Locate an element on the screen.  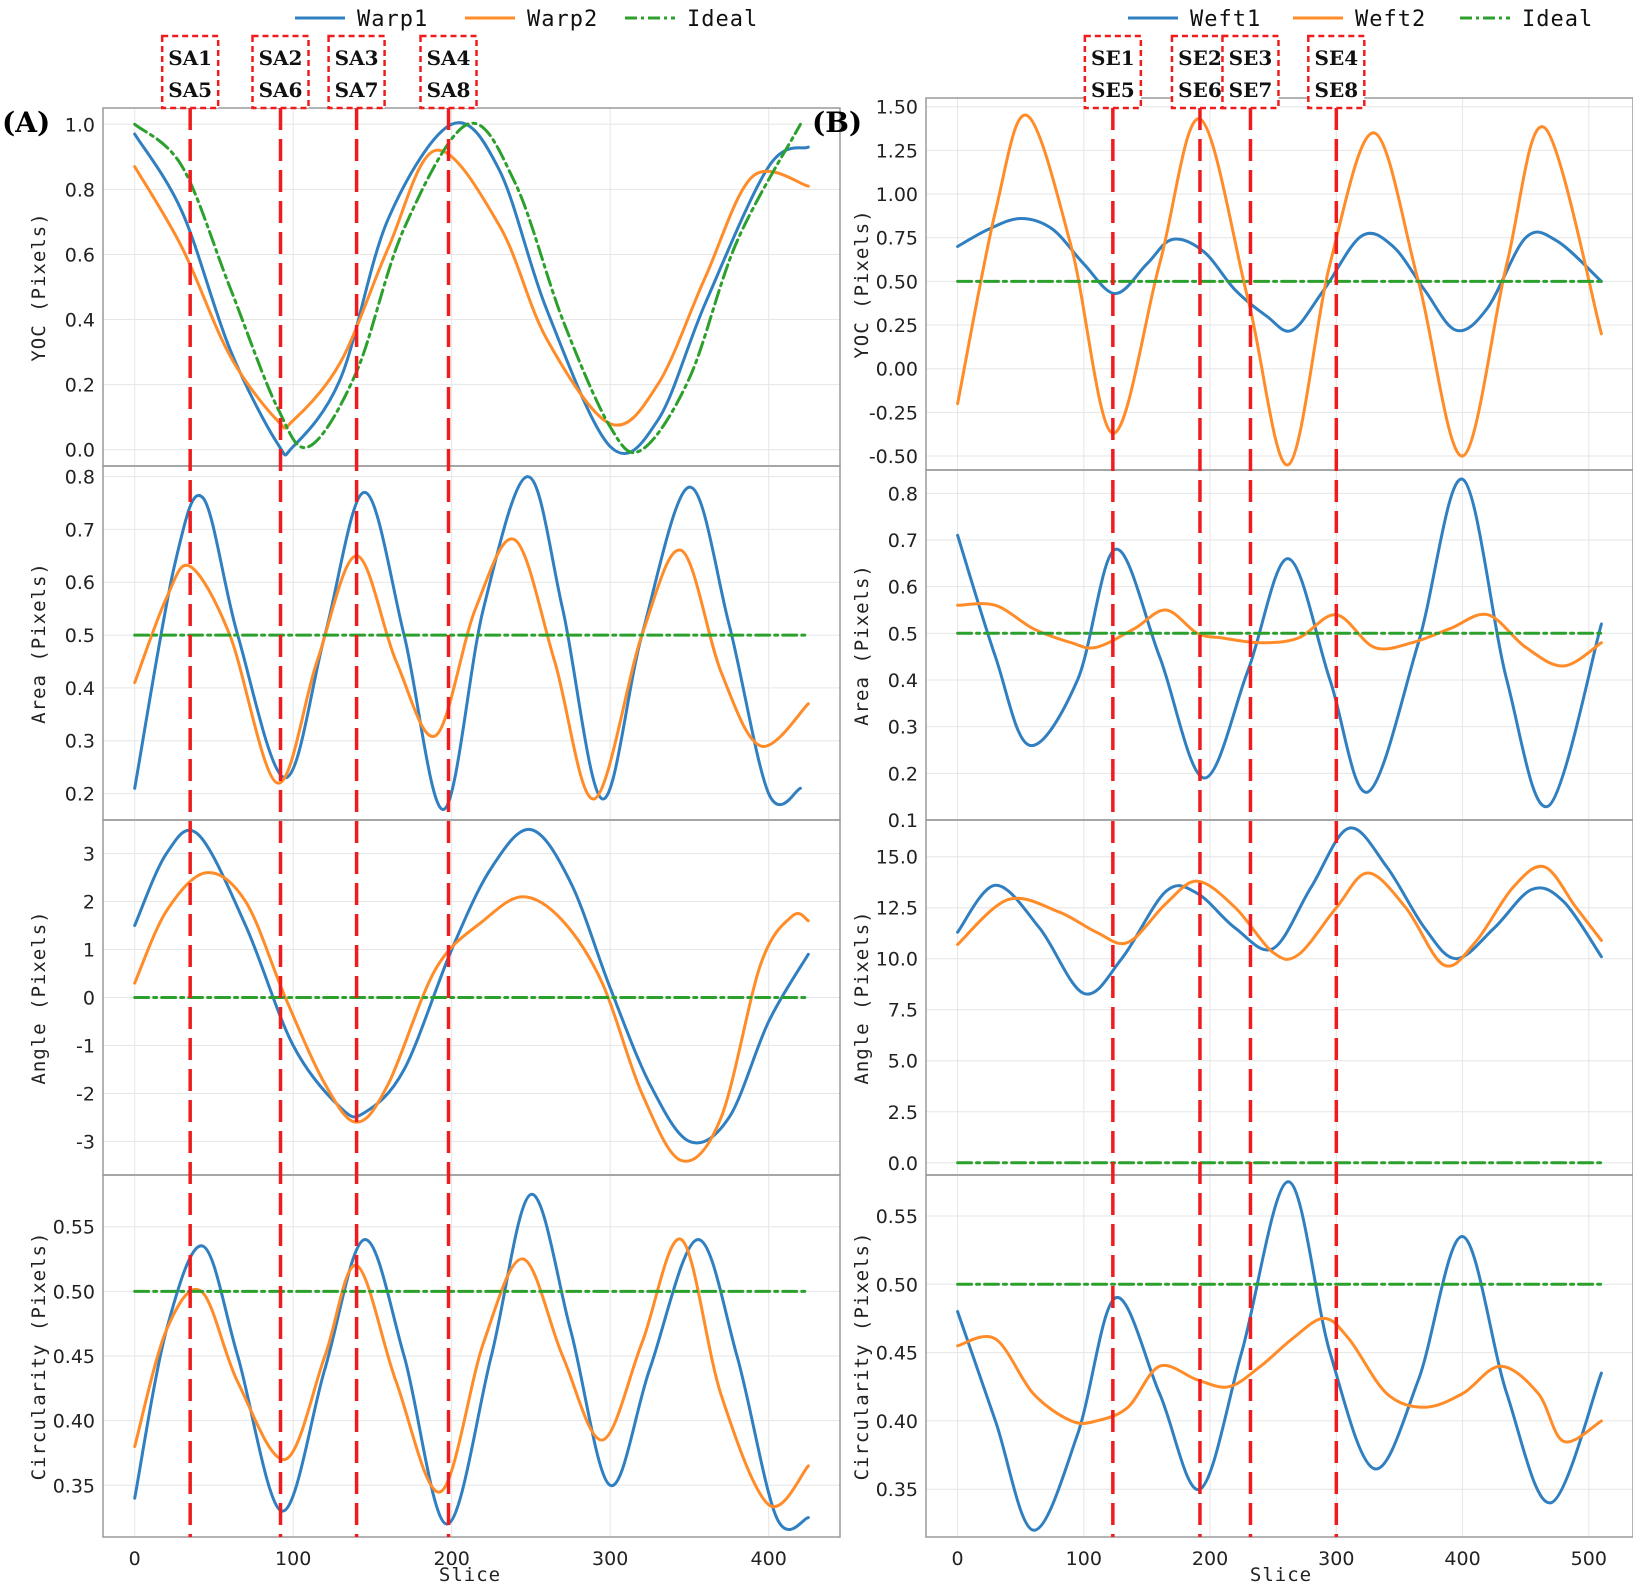
y-tick-label: 0.7 is located at coordinates (80, 530).